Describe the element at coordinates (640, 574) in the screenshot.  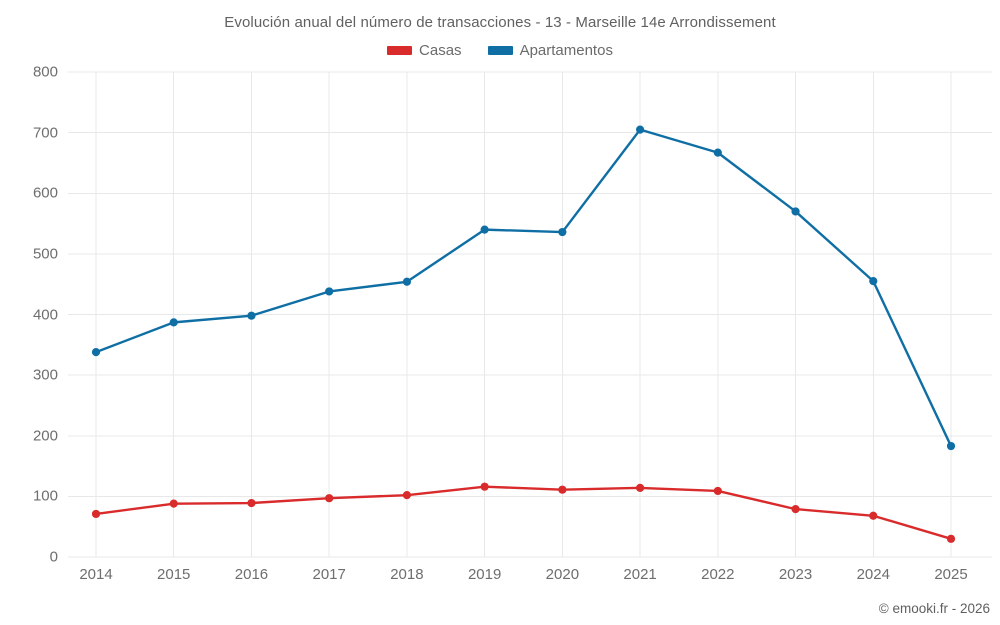
I see `x-tick-label: 2021` at that location.